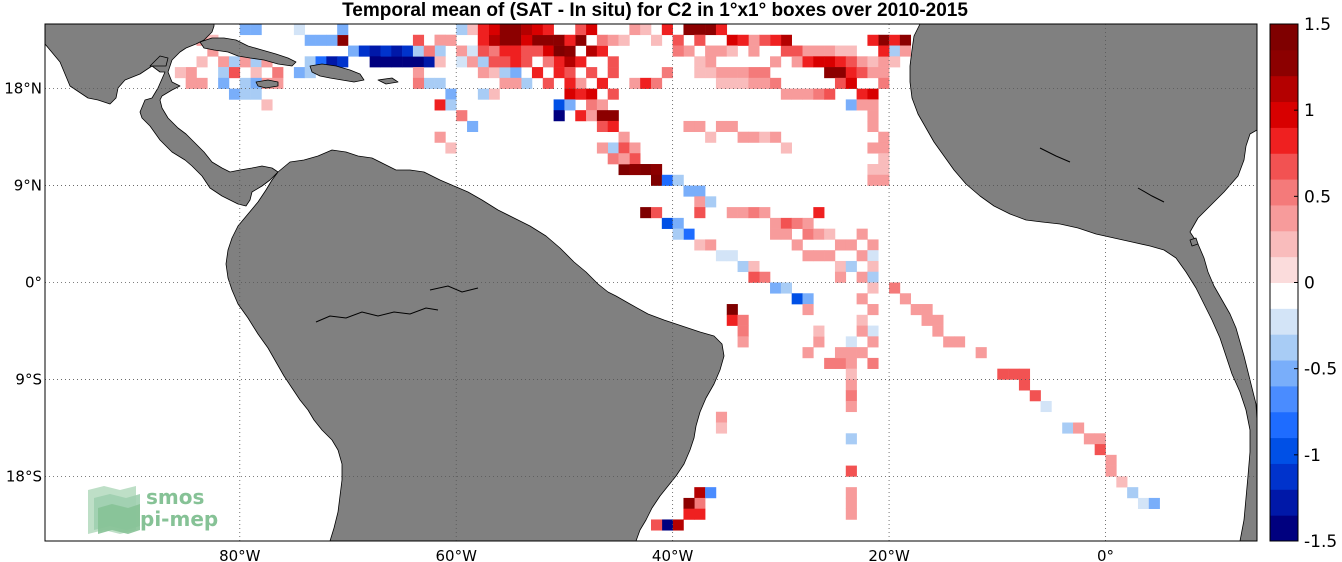  I want to click on land-puerto-rico, so click(388, 81).